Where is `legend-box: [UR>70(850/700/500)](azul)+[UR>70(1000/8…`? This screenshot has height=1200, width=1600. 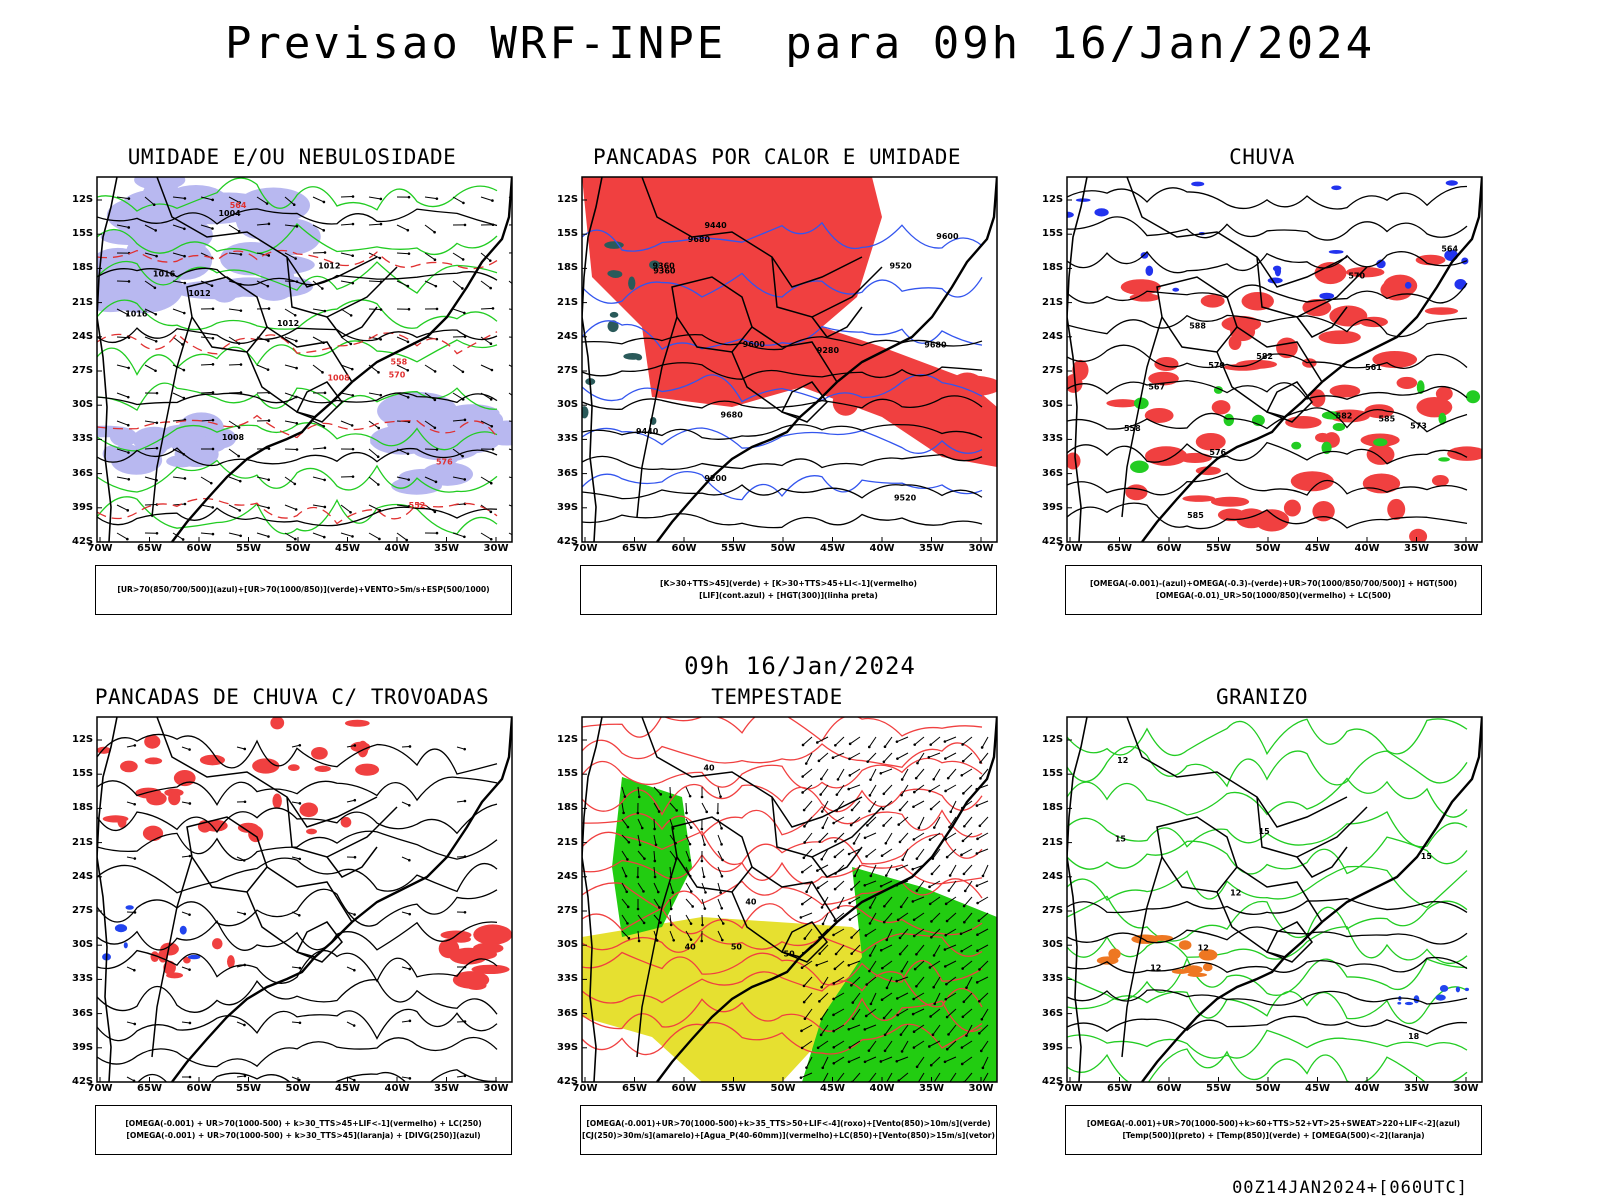 legend-box: [UR>70(850/700/500)](azul)+[UR>70(1000/8… is located at coordinates (303, 590).